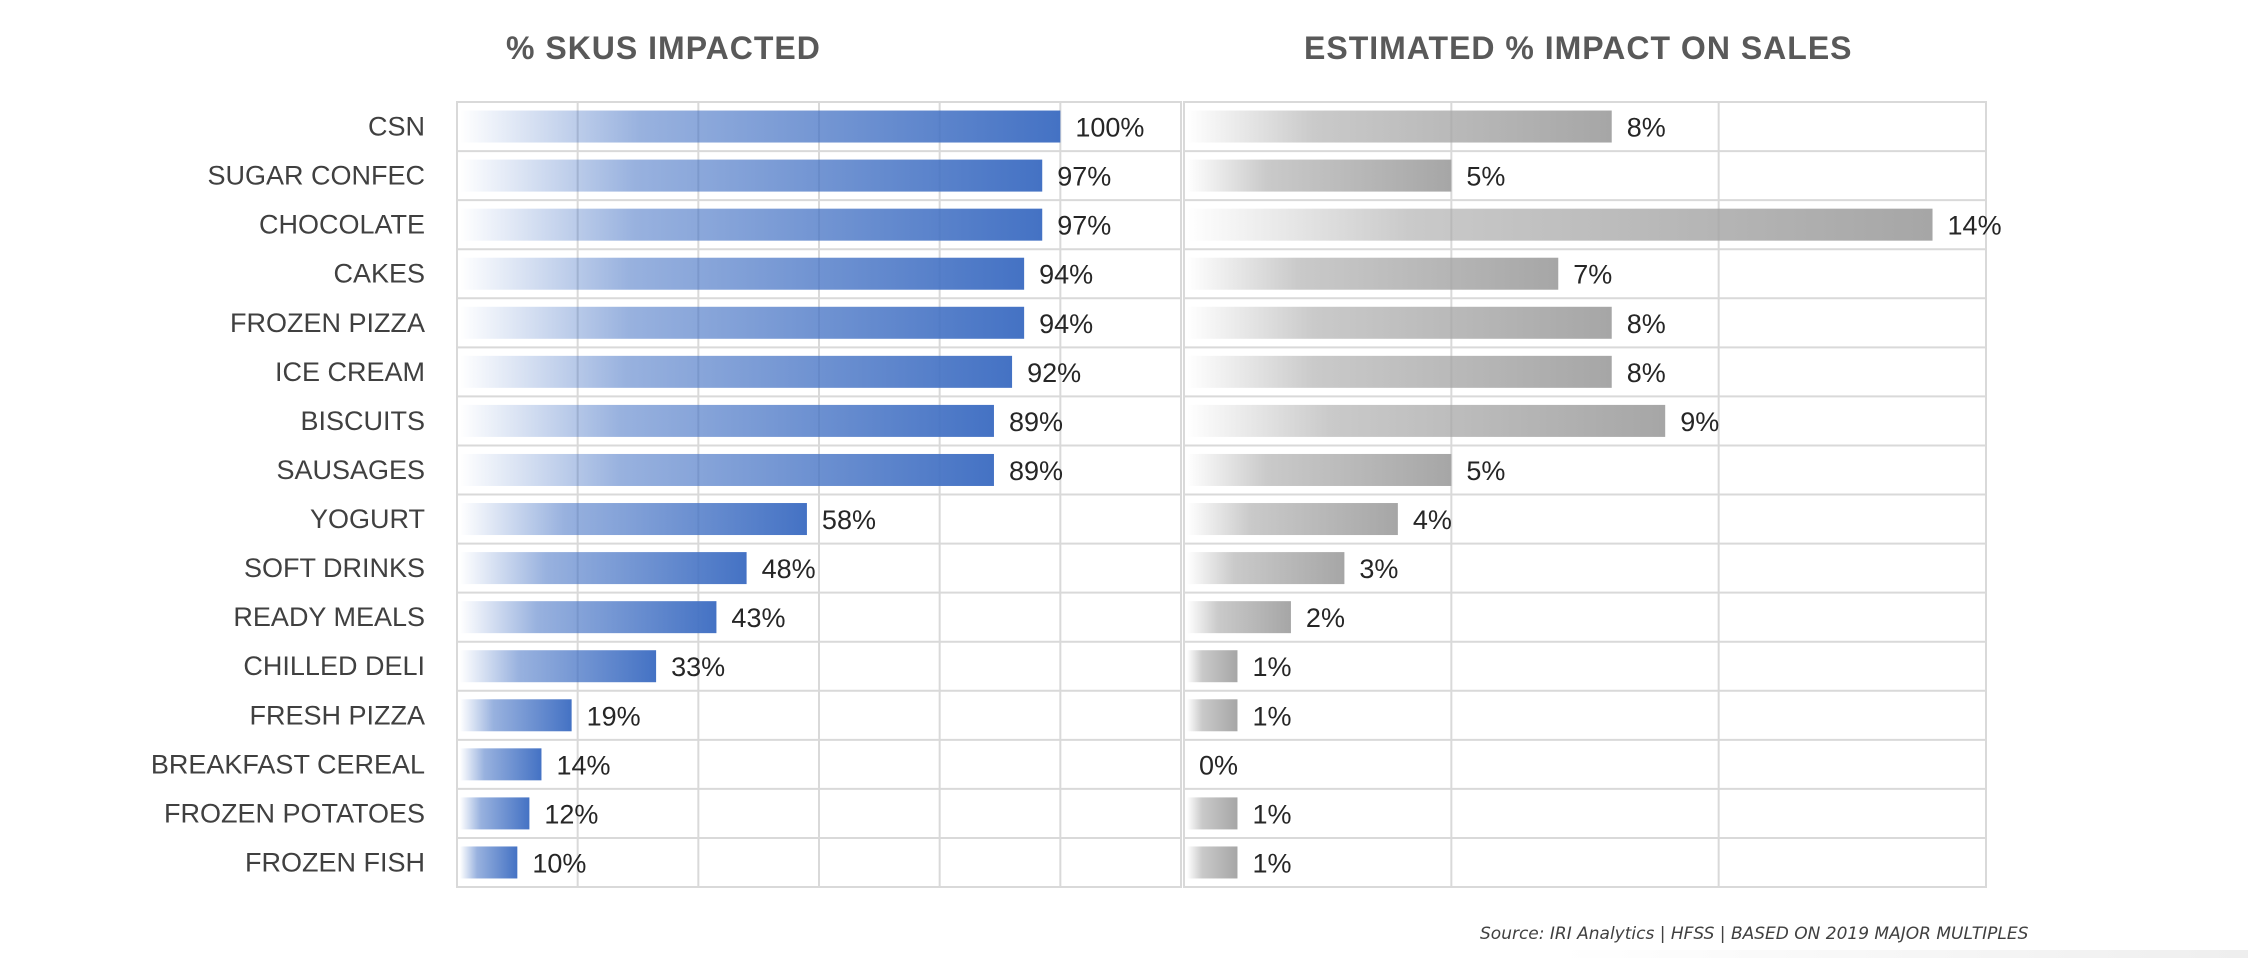 This screenshot has height=958, width=2248. What do you see at coordinates (583, 765) in the screenshot?
I see `skus-data-label: 14%` at bounding box center [583, 765].